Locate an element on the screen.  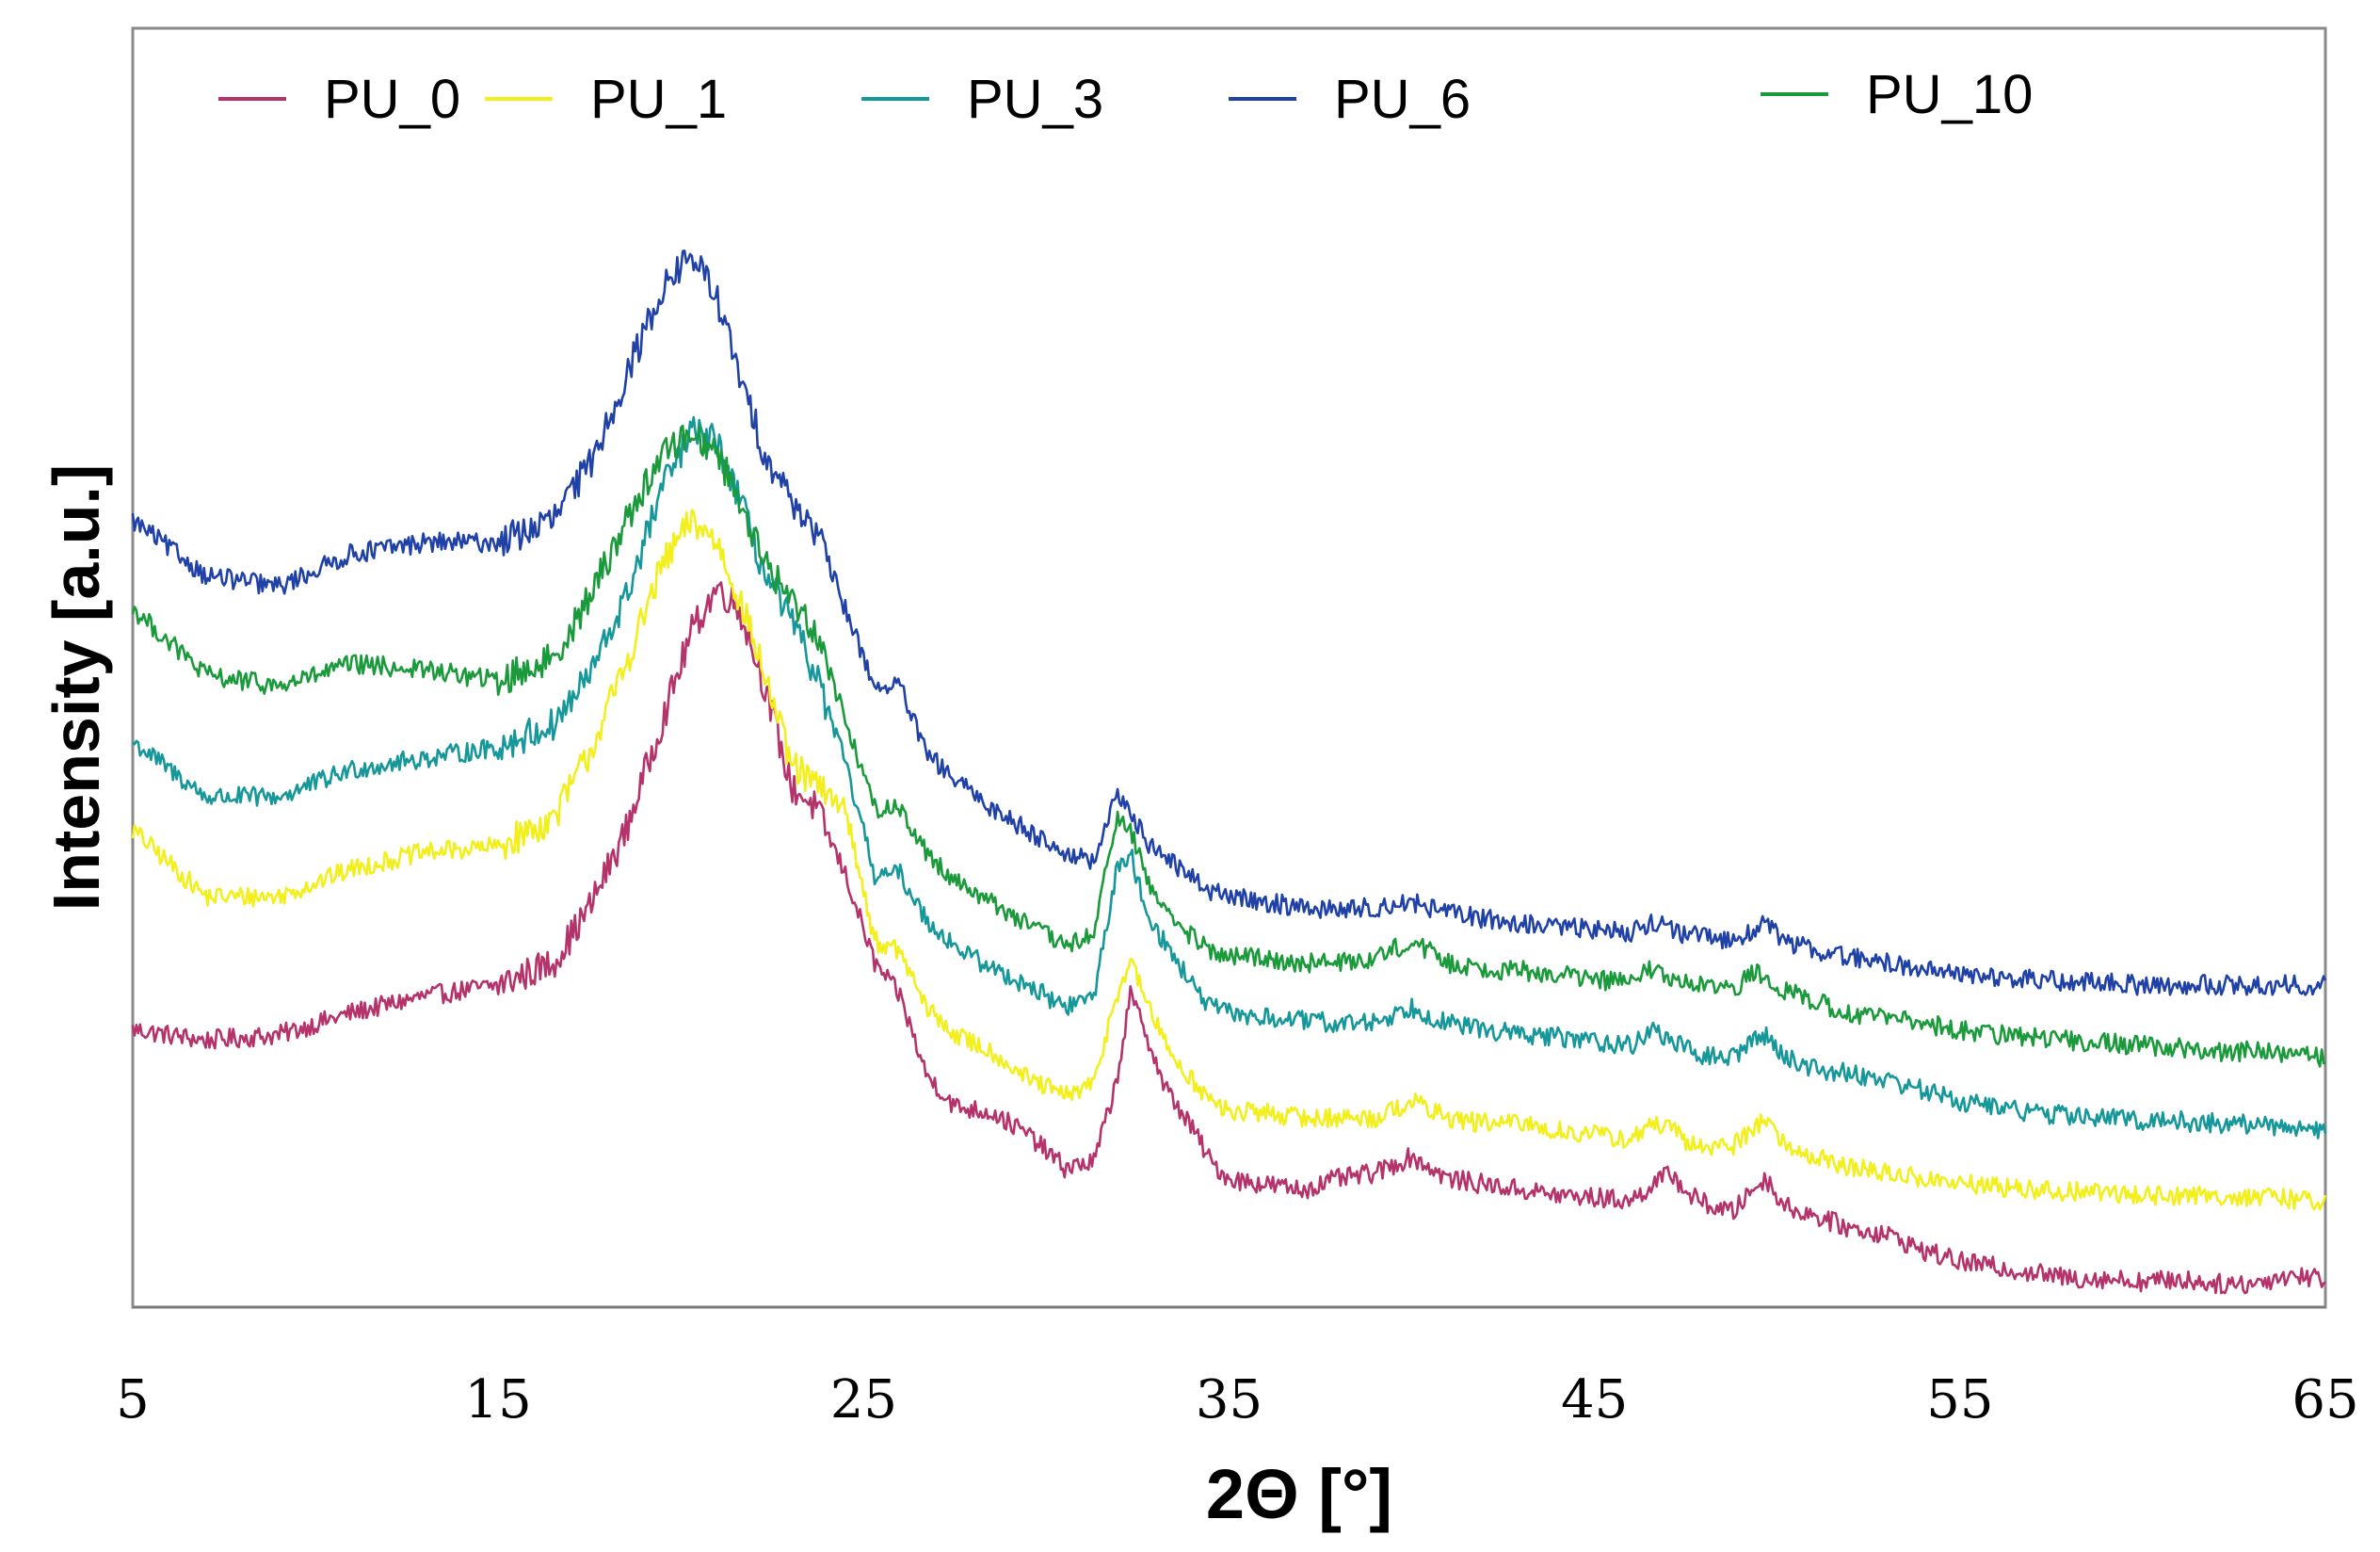
legend-label-pu-0: PU_0 is located at coordinates (392, 99).